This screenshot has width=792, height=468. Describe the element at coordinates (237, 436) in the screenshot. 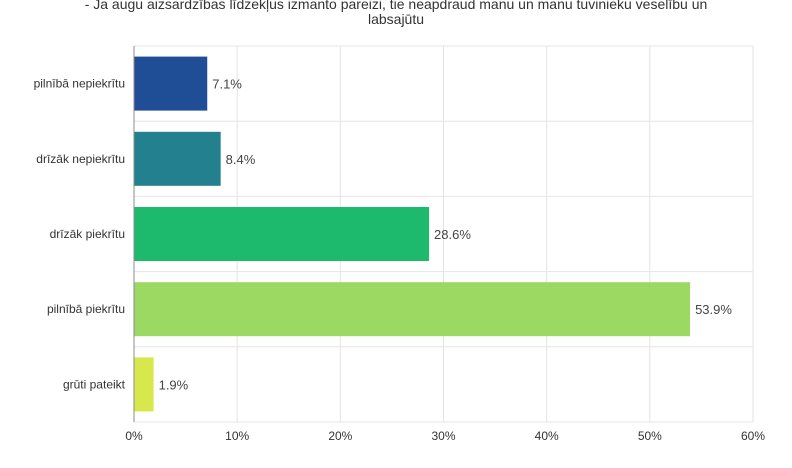

I see `x-tick-label: 10%` at that location.